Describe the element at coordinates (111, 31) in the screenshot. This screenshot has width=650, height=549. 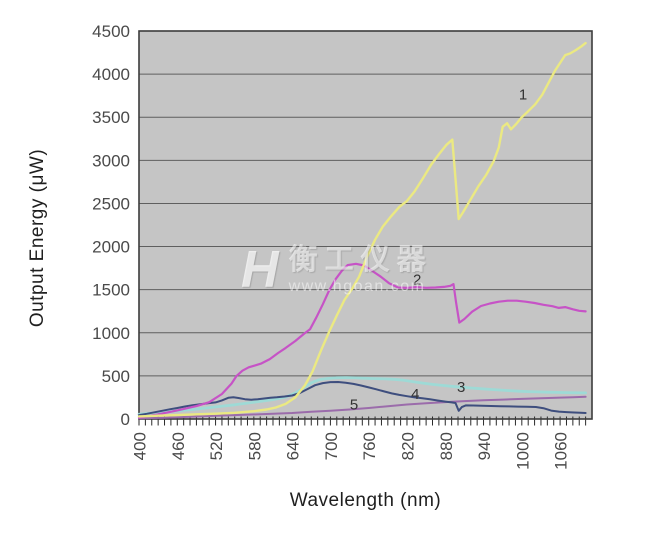
I see `y-tick-label: 4500` at that location.